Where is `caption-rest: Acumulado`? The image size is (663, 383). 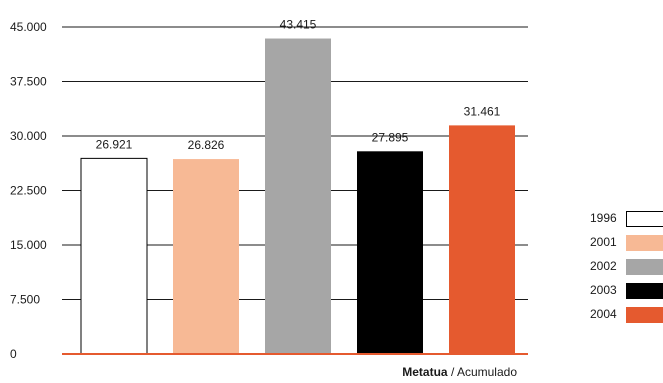
caption-rest: Acumulado is located at coordinates (486, 372).